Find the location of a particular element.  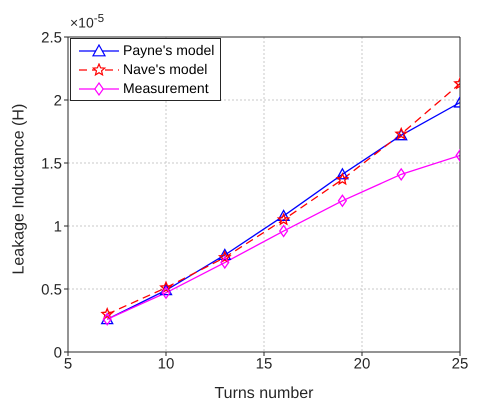

x-tick-label: 5 is located at coordinates (68, 364).